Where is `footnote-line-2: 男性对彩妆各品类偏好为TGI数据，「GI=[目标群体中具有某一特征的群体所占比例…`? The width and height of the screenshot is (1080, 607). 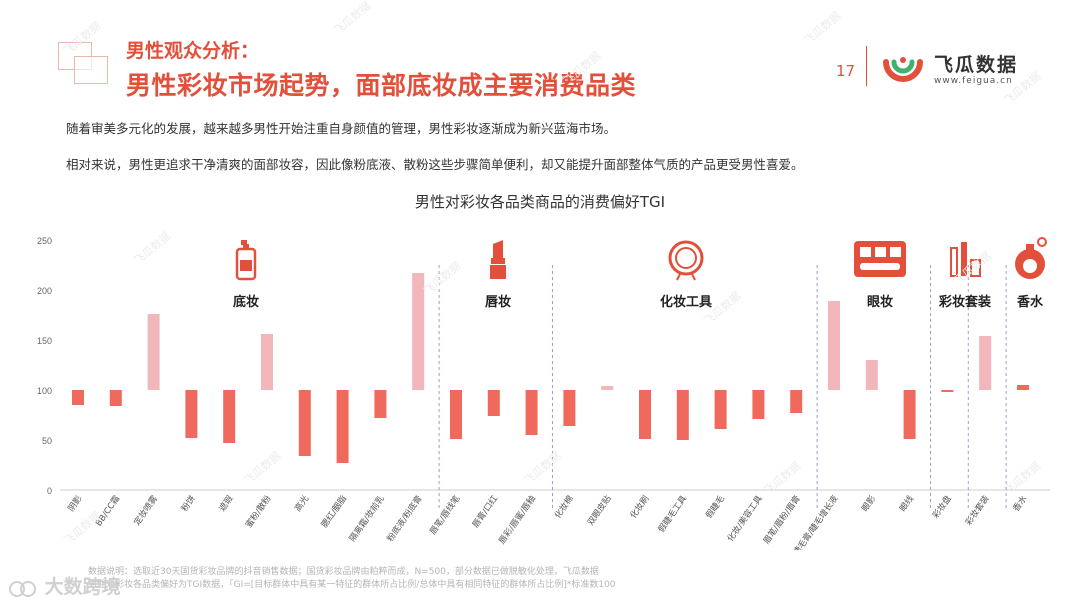 footnote-line-2: 男性对彩妆各品类偏好为TGI数据，「GI=[目标群体中具有某一特征的群体所占比例… is located at coordinates (352, 585).